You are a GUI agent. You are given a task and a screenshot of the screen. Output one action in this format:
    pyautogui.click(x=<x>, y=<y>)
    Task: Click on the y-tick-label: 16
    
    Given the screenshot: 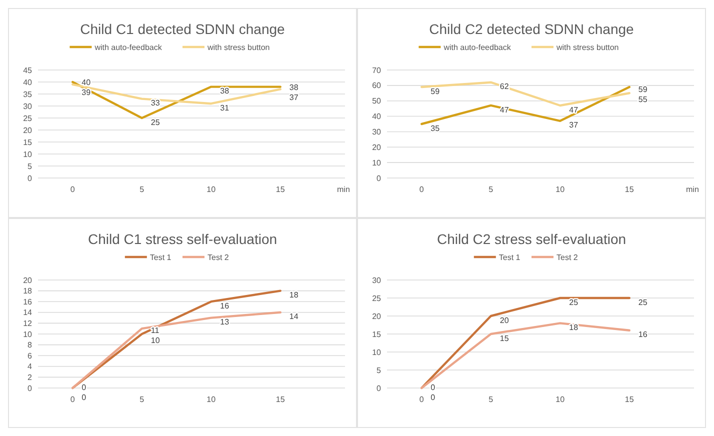 What is the action you would take?
    pyautogui.click(x=28, y=301)
    